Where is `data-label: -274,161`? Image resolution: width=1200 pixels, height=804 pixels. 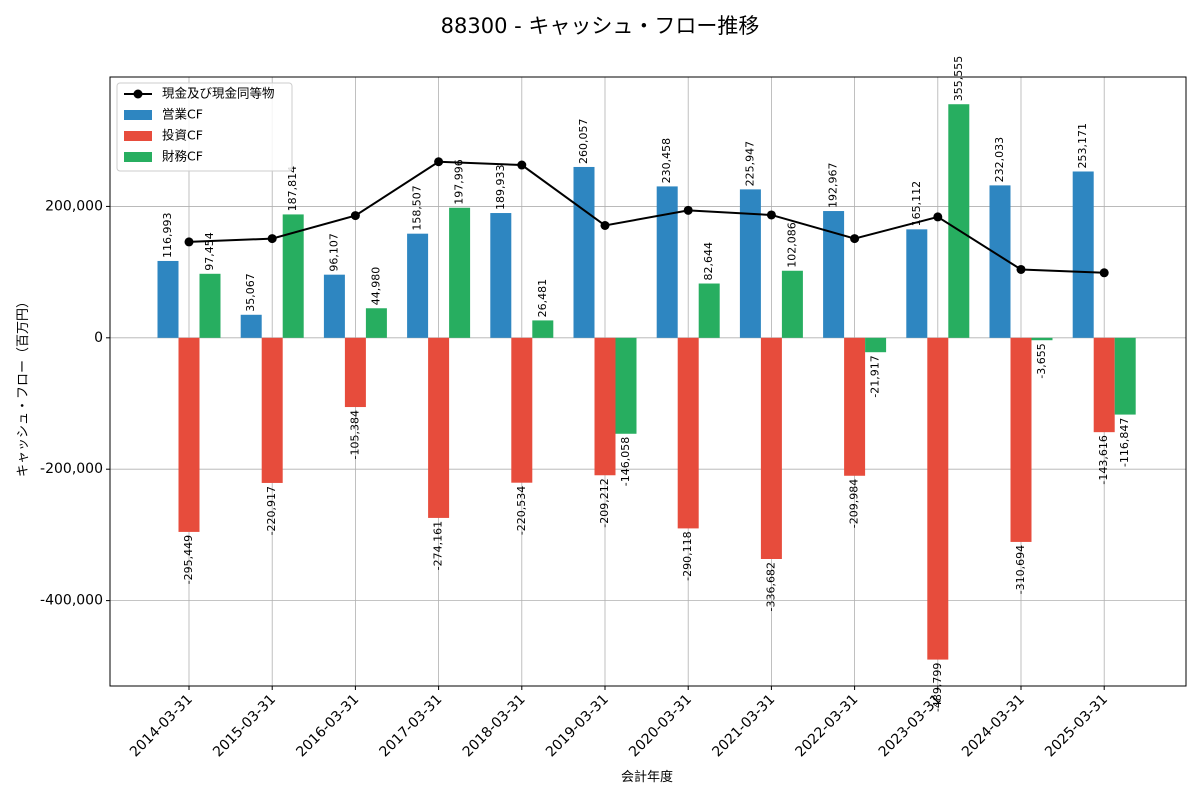 data-label: -274,161 is located at coordinates (438, 545).